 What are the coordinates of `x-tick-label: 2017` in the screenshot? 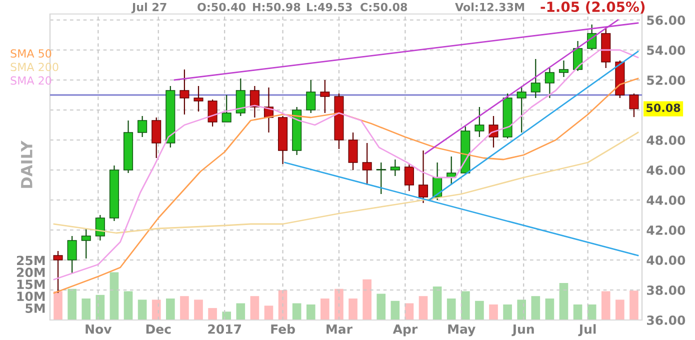 It's located at (224, 329).